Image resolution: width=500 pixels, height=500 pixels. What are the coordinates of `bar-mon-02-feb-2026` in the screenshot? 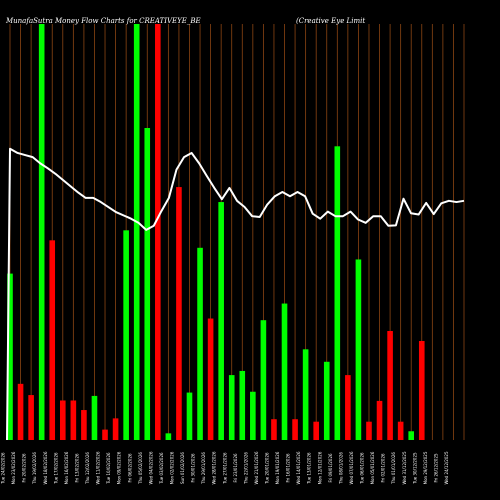 It's located at (189, 416).